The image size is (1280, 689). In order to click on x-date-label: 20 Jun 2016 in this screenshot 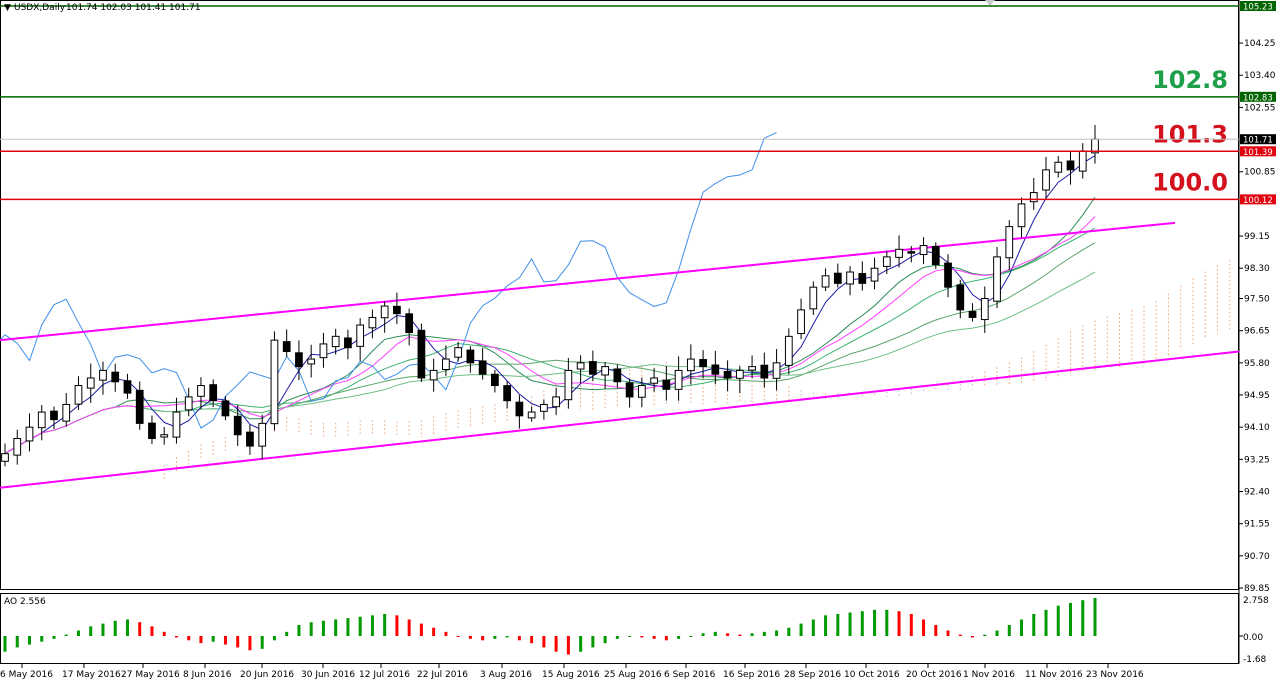, I will do `click(267, 675)`.